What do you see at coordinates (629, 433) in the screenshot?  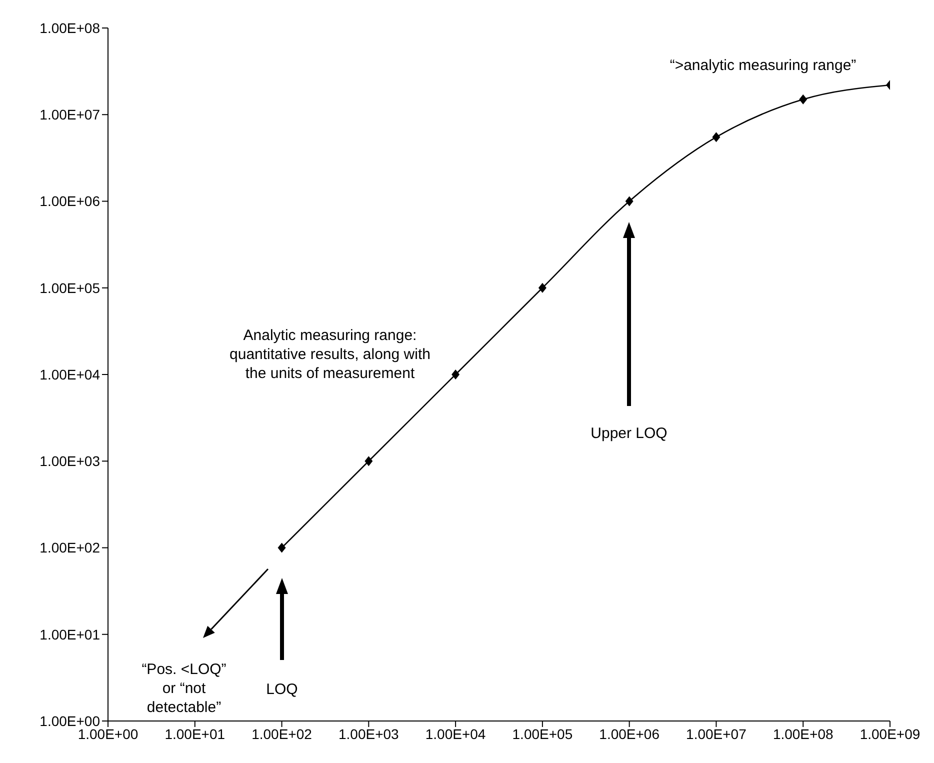 I see `annotation: Upper LOQ` at bounding box center [629, 433].